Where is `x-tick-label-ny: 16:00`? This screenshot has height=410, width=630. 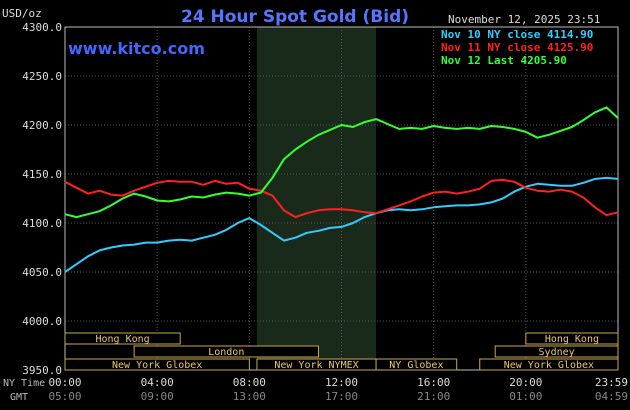
x-tick-label-ny: 16:00 is located at coordinates (433, 382).